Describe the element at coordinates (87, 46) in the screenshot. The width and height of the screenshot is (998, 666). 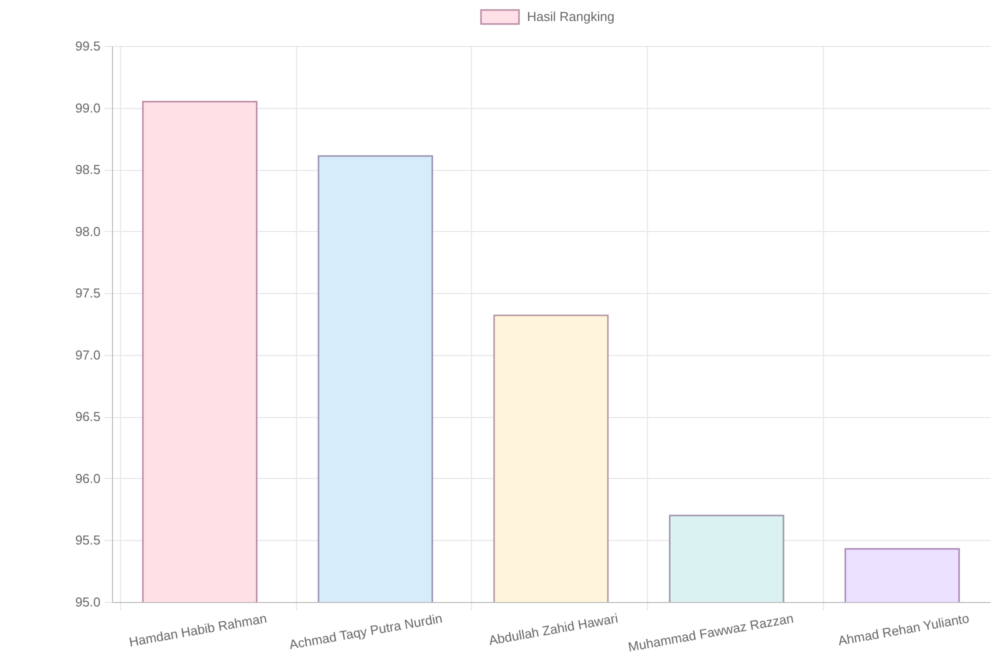
I see `y-tick-label: 99.5` at that location.